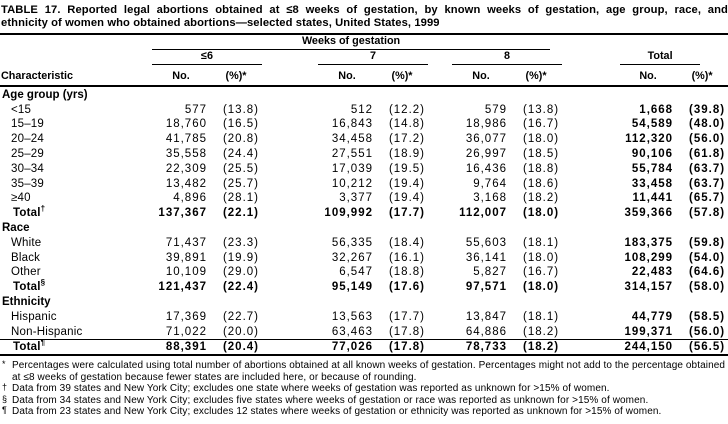 This screenshot has height=424, width=728. What do you see at coordinates (195, 109) in the screenshot?
I see `count-cell: 577` at bounding box center [195, 109].